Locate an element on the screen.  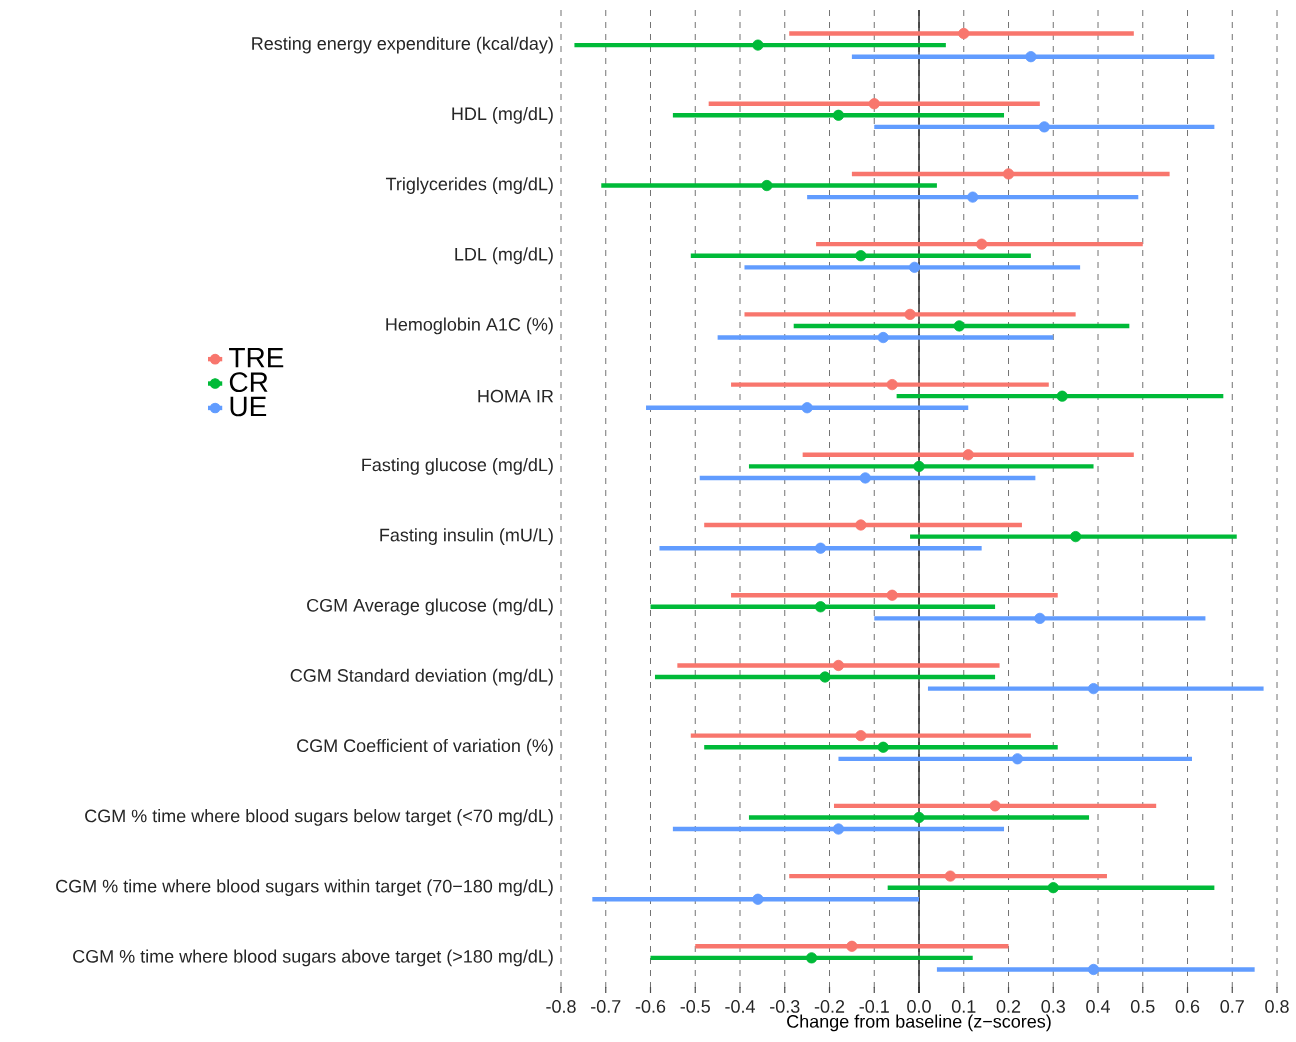
x-axis-title: Change from baseline (z−scores) is located at coordinates (919, 1023).